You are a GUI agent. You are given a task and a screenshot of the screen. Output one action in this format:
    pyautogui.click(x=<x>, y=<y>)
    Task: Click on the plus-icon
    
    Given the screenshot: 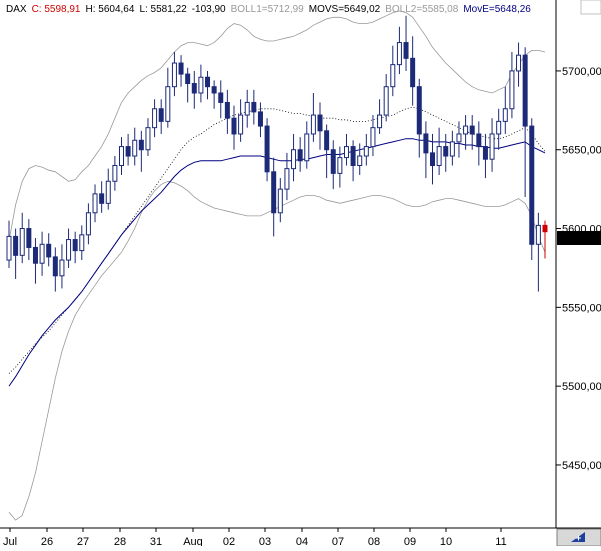 What is the action you would take?
    pyautogui.click(x=578, y=538)
    